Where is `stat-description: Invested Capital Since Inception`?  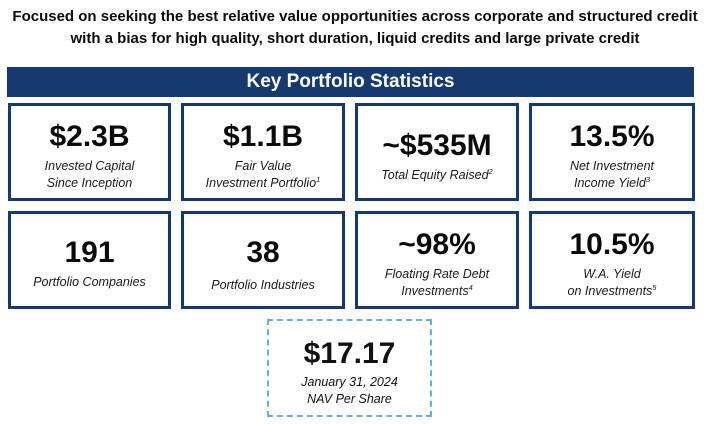
stat-description: Invested Capital Since Inception is located at coordinates (89, 175).